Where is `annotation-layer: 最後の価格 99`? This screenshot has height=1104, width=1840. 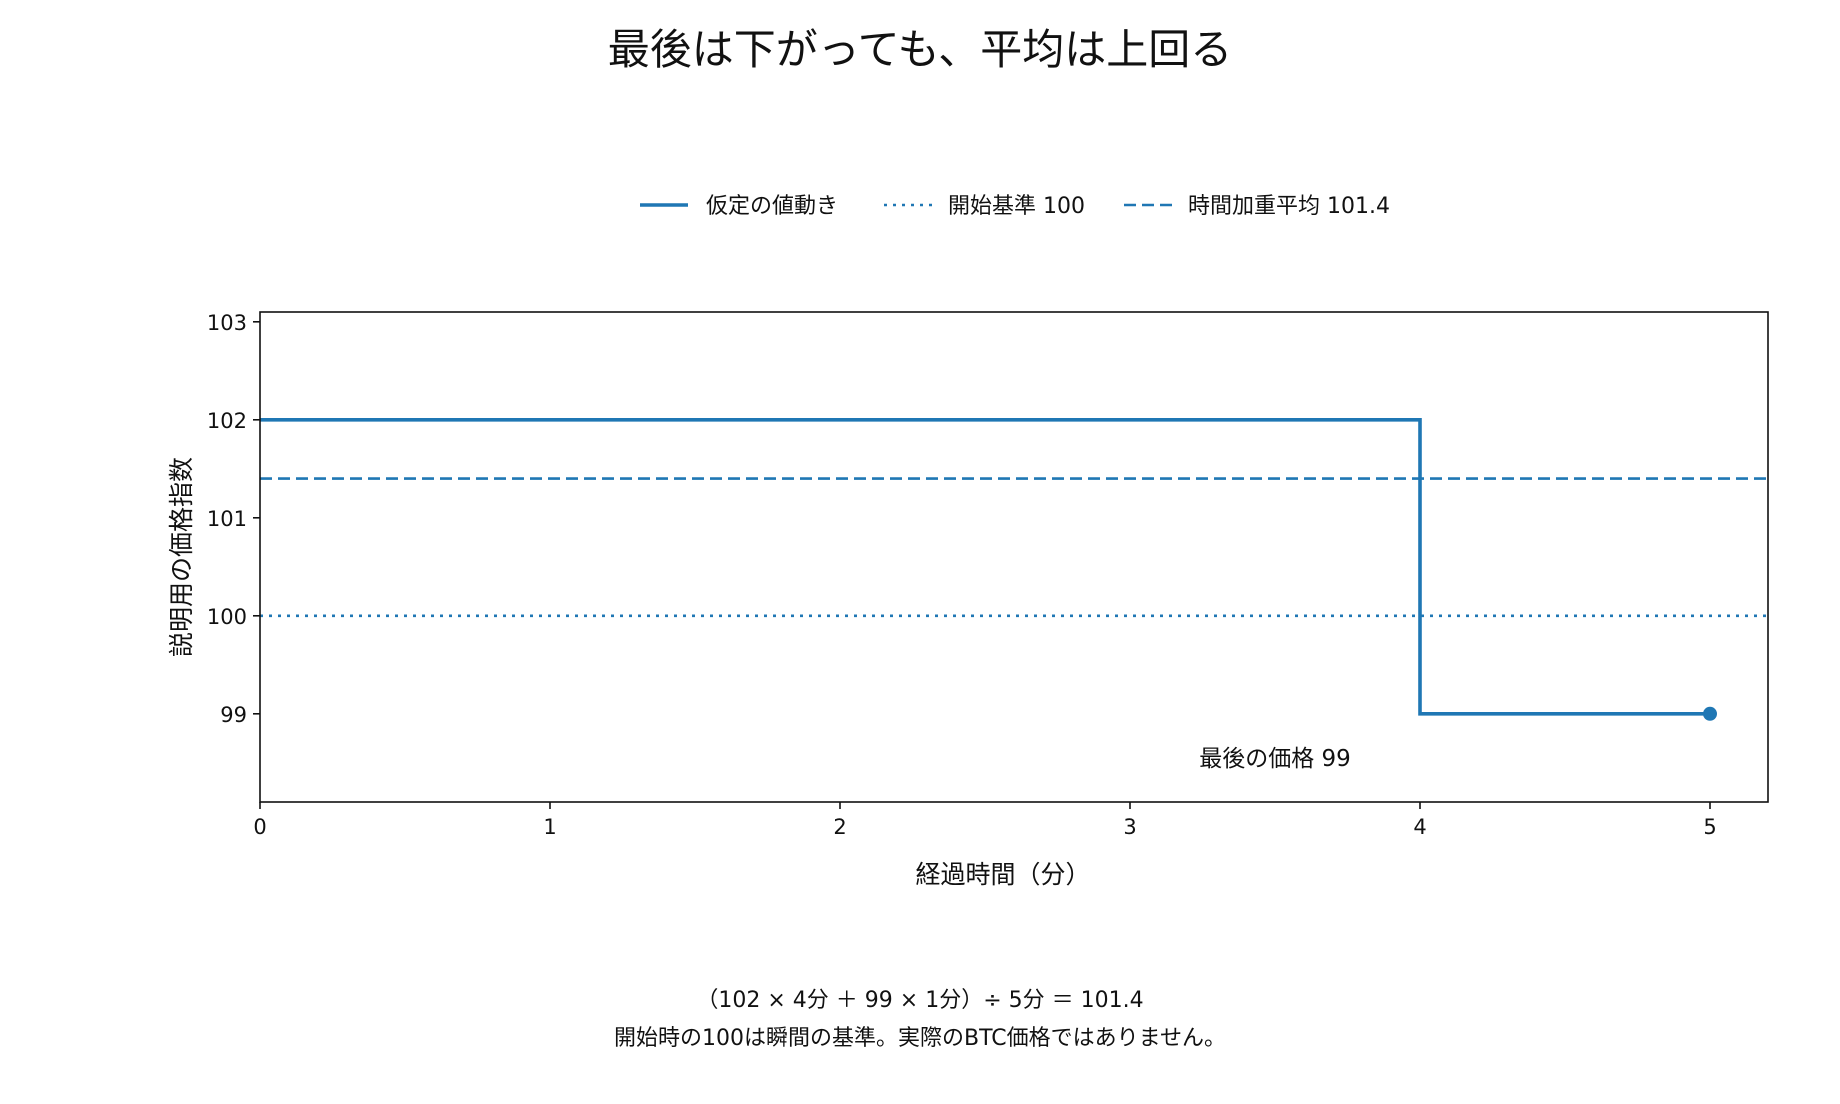 annotation-layer: 最後の価格 99 is located at coordinates (1275, 759).